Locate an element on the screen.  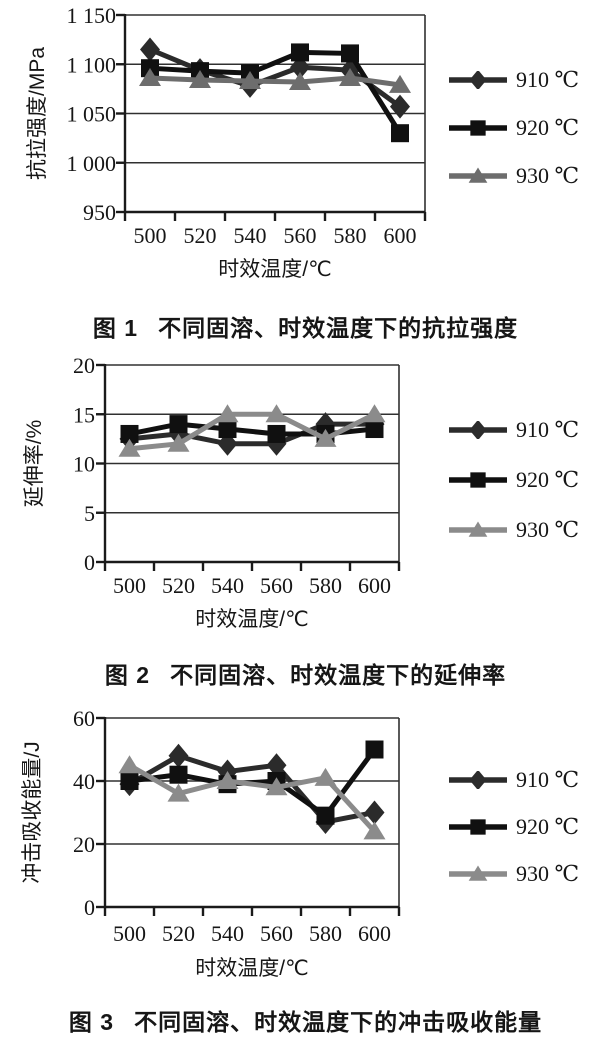
figure1-legend: 910 ℃ 920 ℃ 930 ℃ is located at coordinates (514, 128).